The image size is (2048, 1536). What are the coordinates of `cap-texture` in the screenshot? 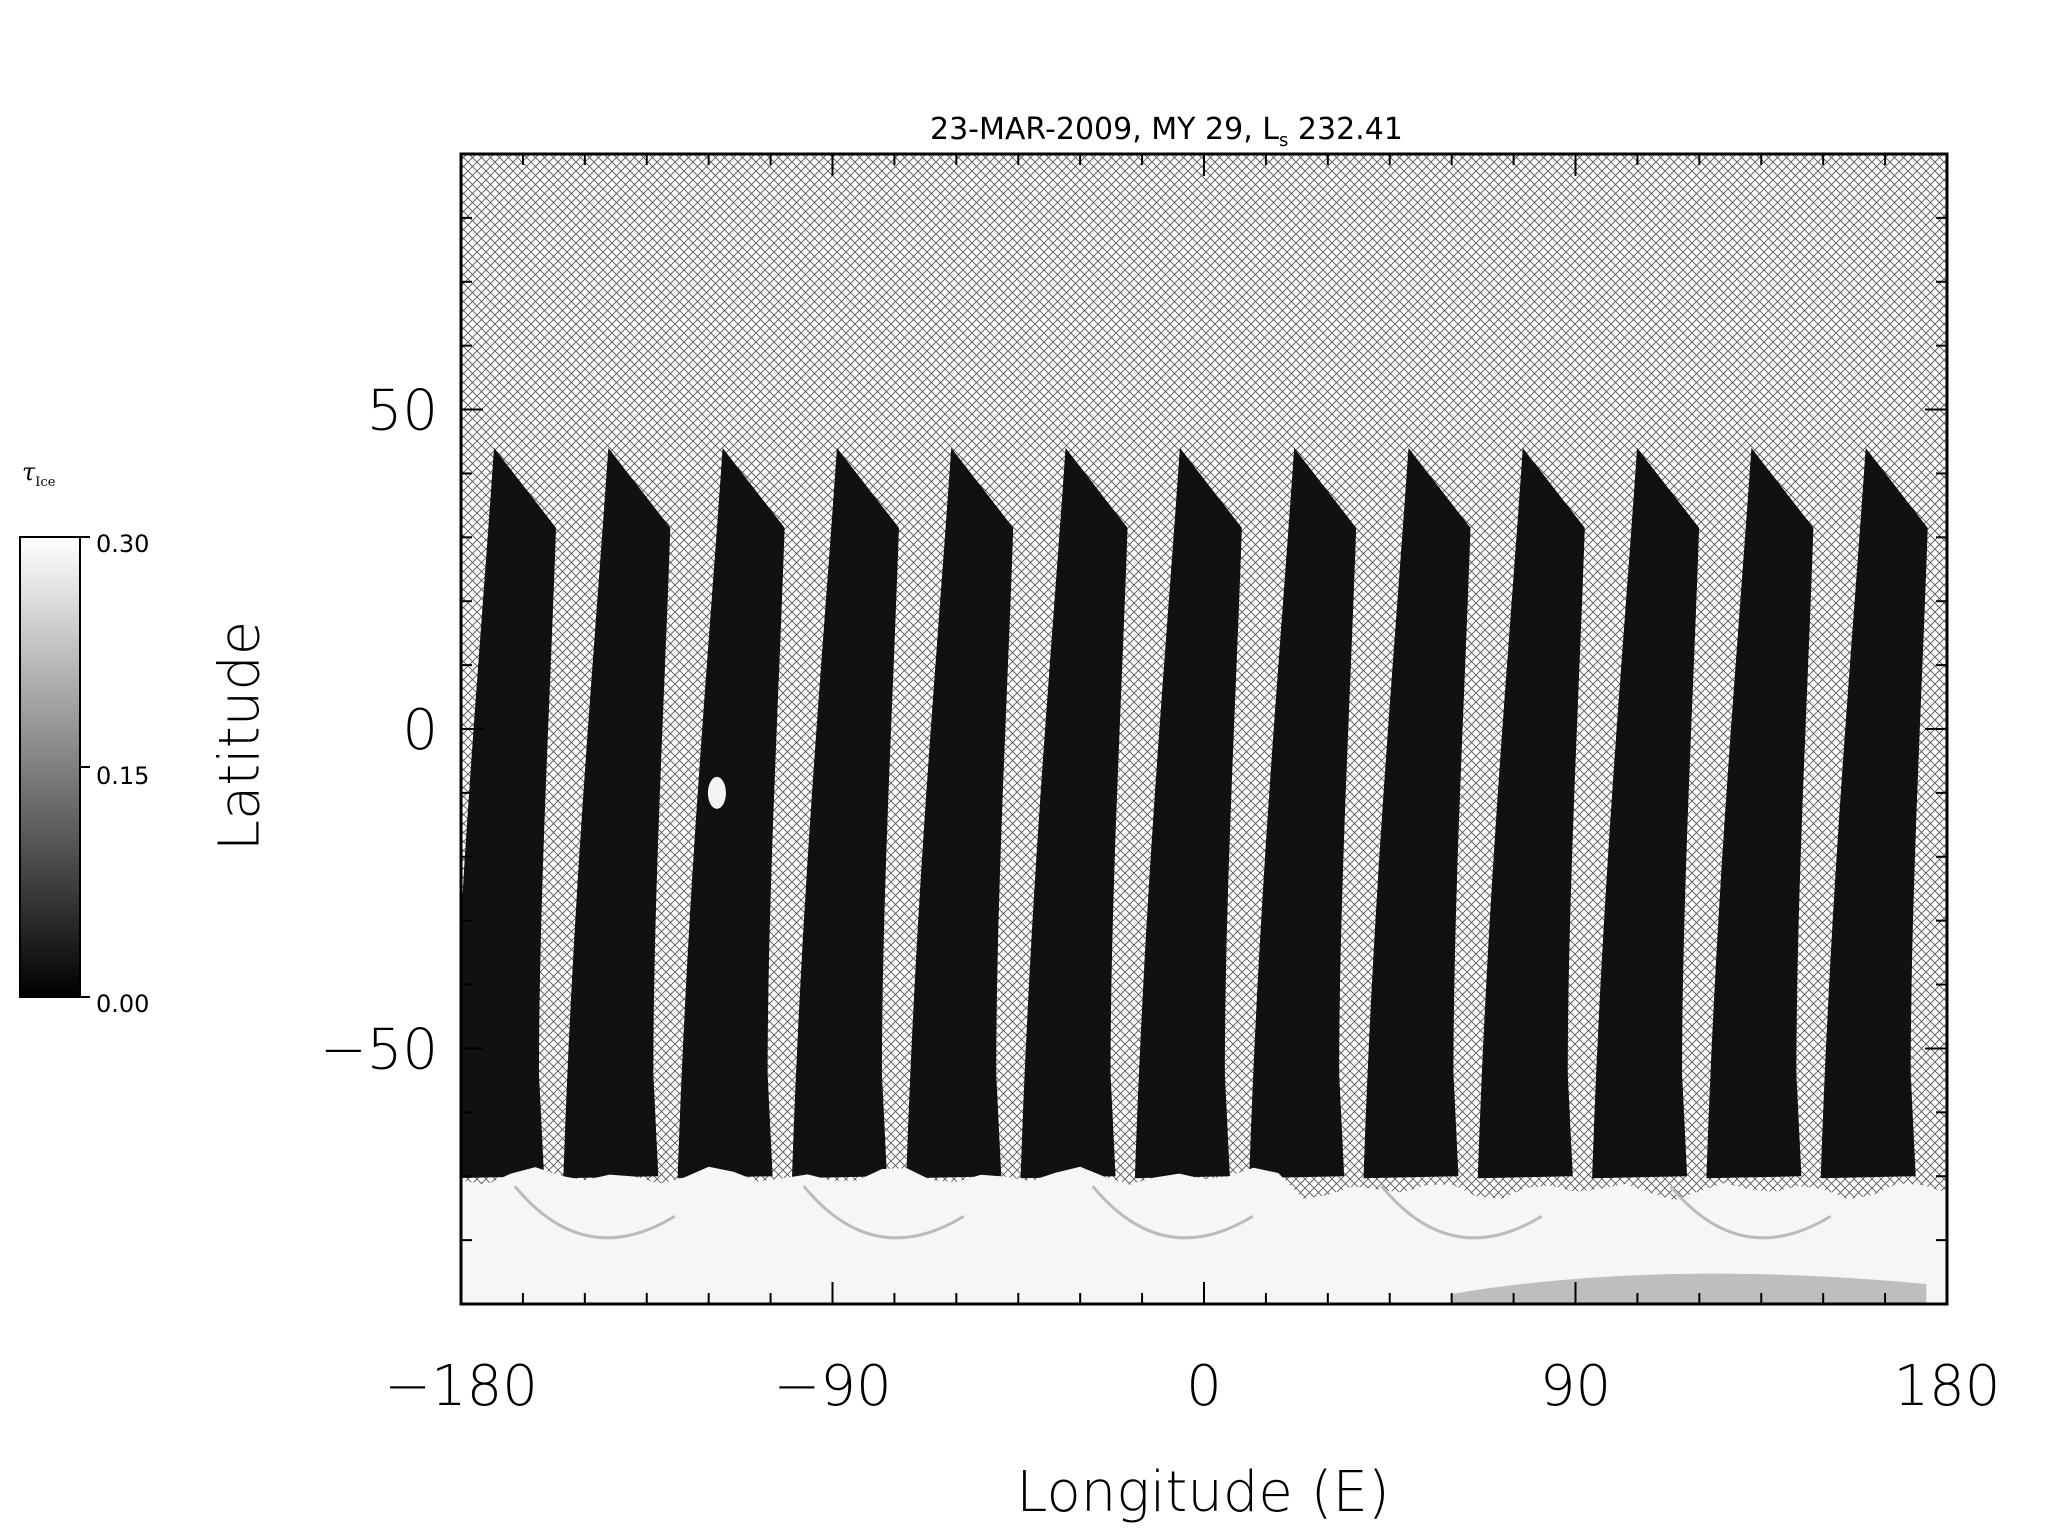 It's located at (1689, 1288).